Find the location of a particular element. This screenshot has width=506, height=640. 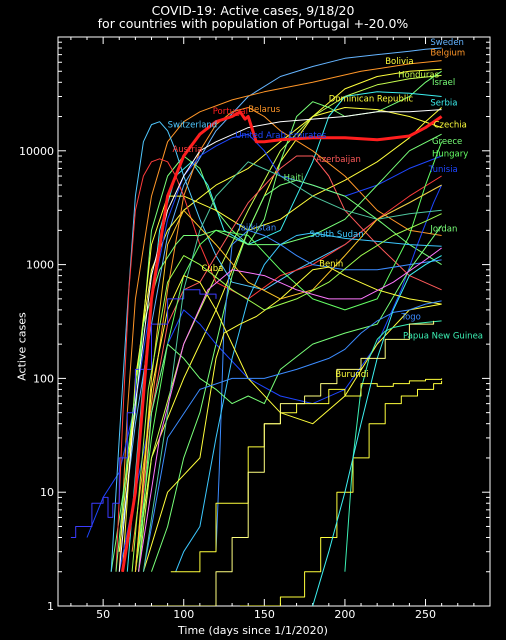

series-label: Greece is located at coordinates (447, 142).